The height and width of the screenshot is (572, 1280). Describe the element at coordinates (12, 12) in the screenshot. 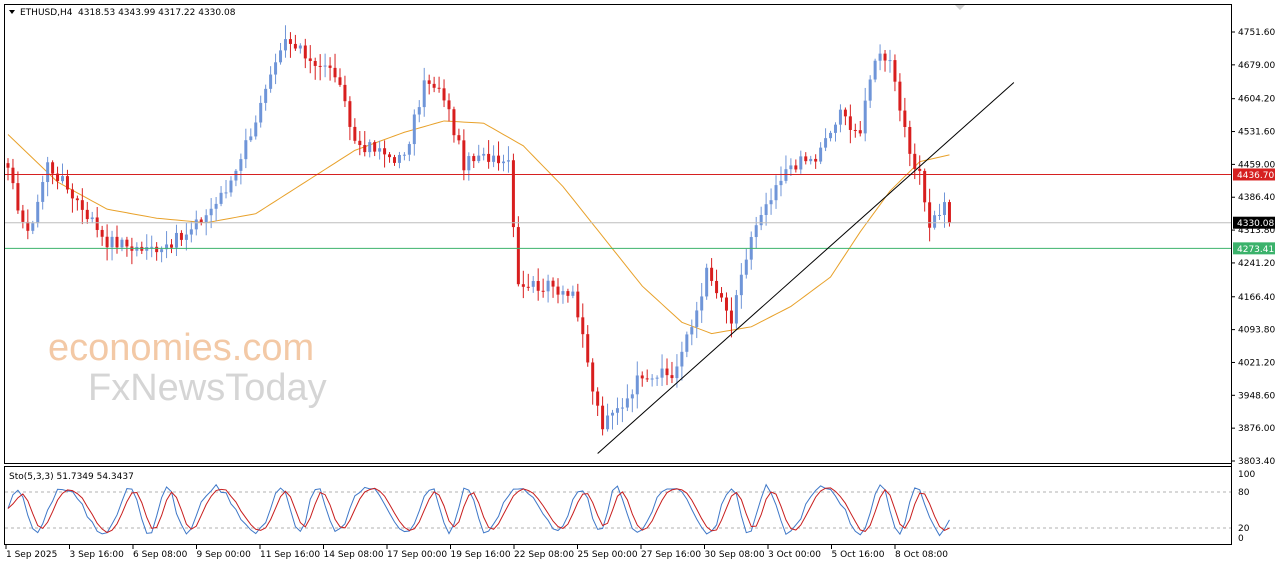

I see `dropdown-triangle-icon` at that location.